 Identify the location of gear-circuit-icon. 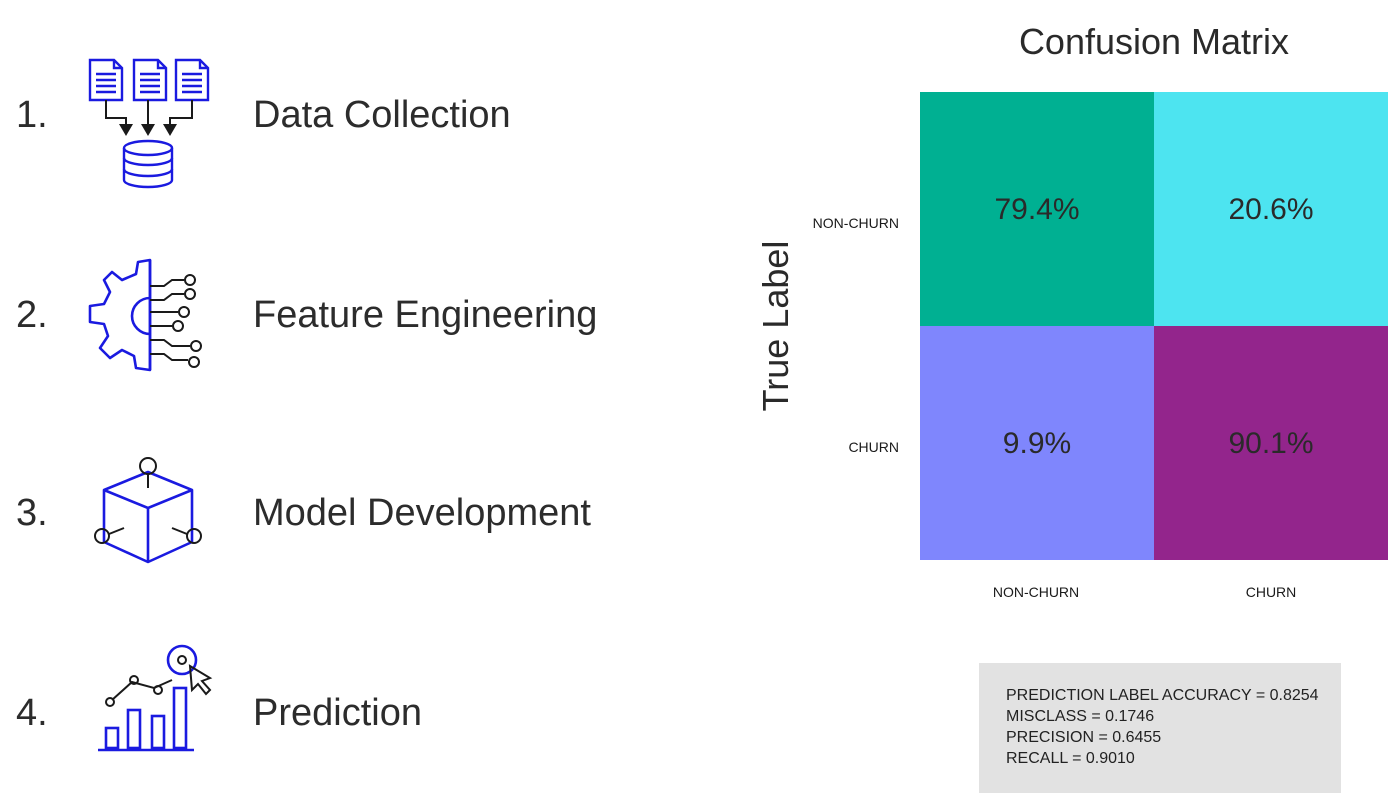
(145, 315).